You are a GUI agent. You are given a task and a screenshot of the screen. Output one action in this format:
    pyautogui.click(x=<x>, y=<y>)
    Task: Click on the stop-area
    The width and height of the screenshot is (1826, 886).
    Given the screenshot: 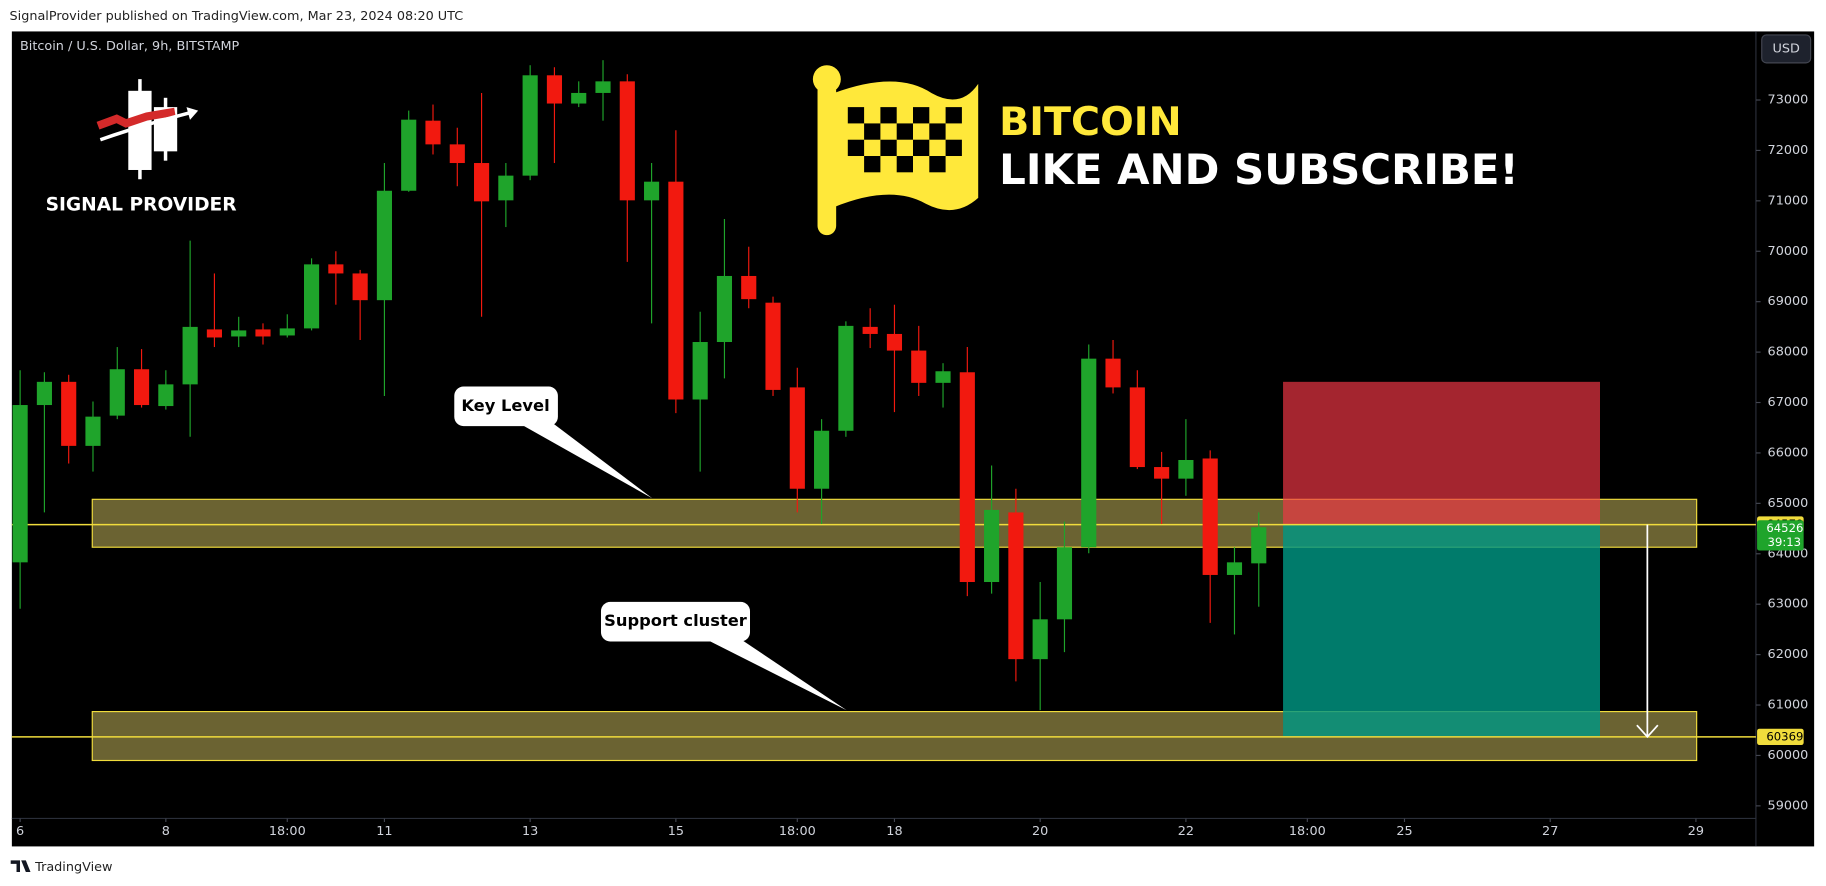 What is the action you would take?
    pyautogui.click(x=1441, y=453)
    